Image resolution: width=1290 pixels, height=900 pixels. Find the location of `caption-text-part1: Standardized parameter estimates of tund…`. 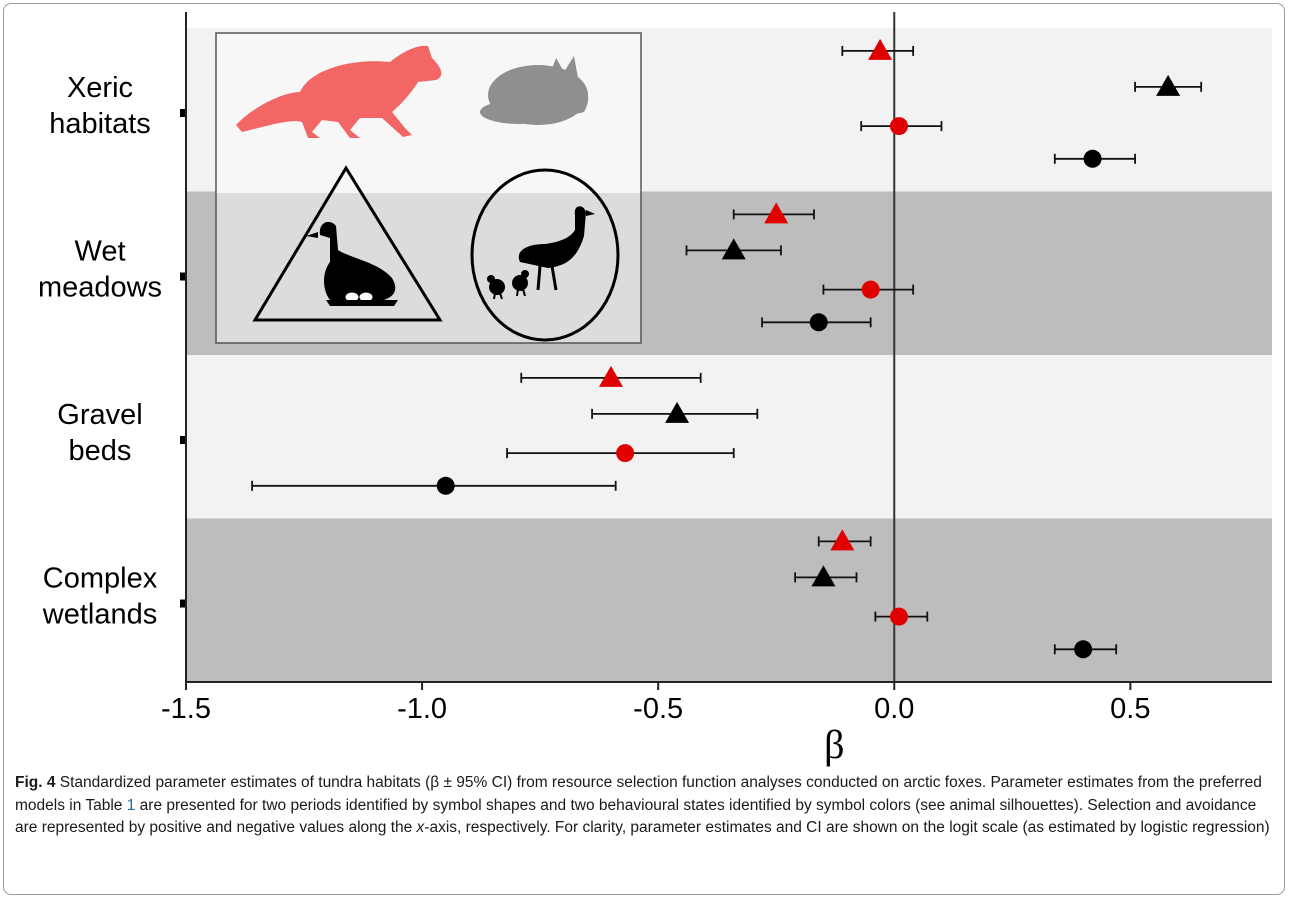

caption-text-part1: Standardized parameter estimates of tund… is located at coordinates (638, 794).